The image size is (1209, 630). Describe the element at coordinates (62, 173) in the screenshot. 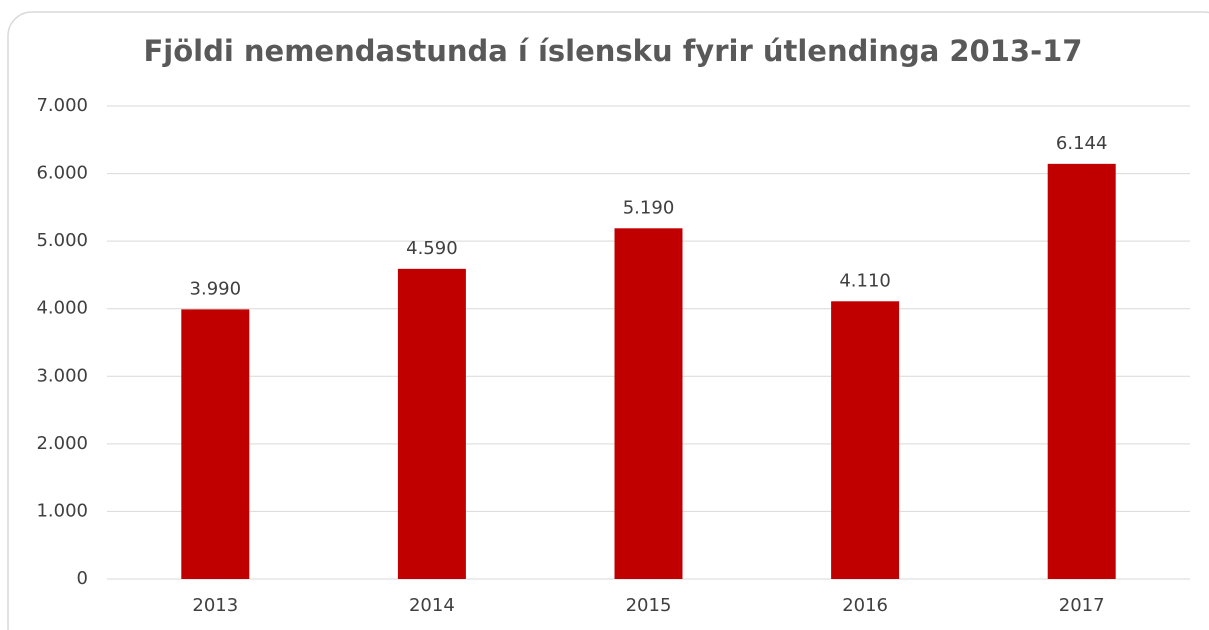

I see `y-tick-label: 6.000` at that location.